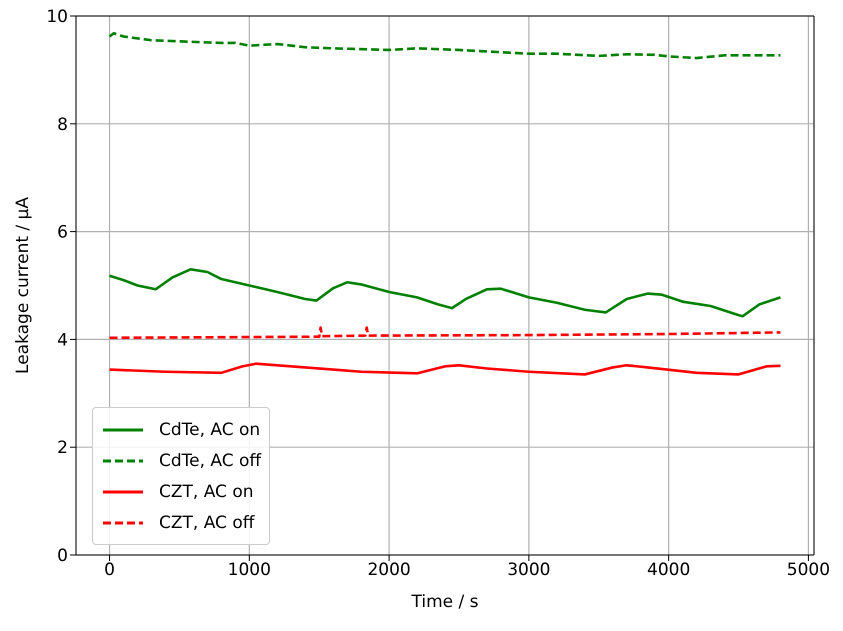  I want to click on x-tick-label: 4000, so click(668, 570).